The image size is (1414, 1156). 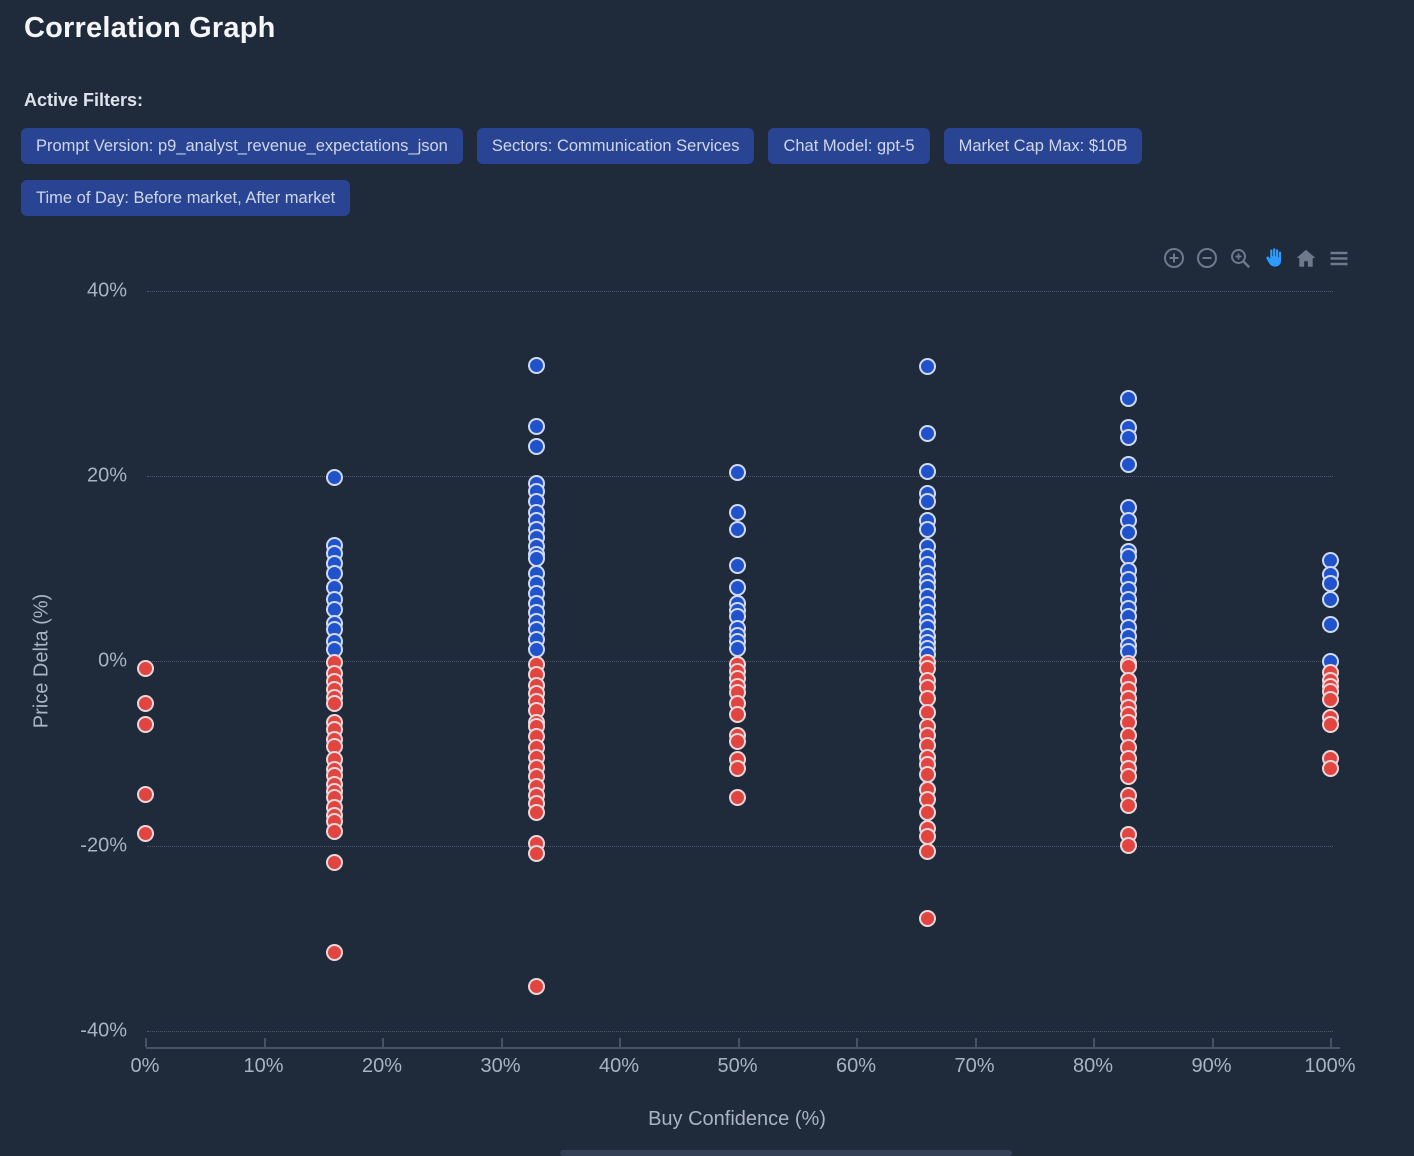 I want to click on filter-chip: Sectors: Communication Services, so click(x=615, y=146).